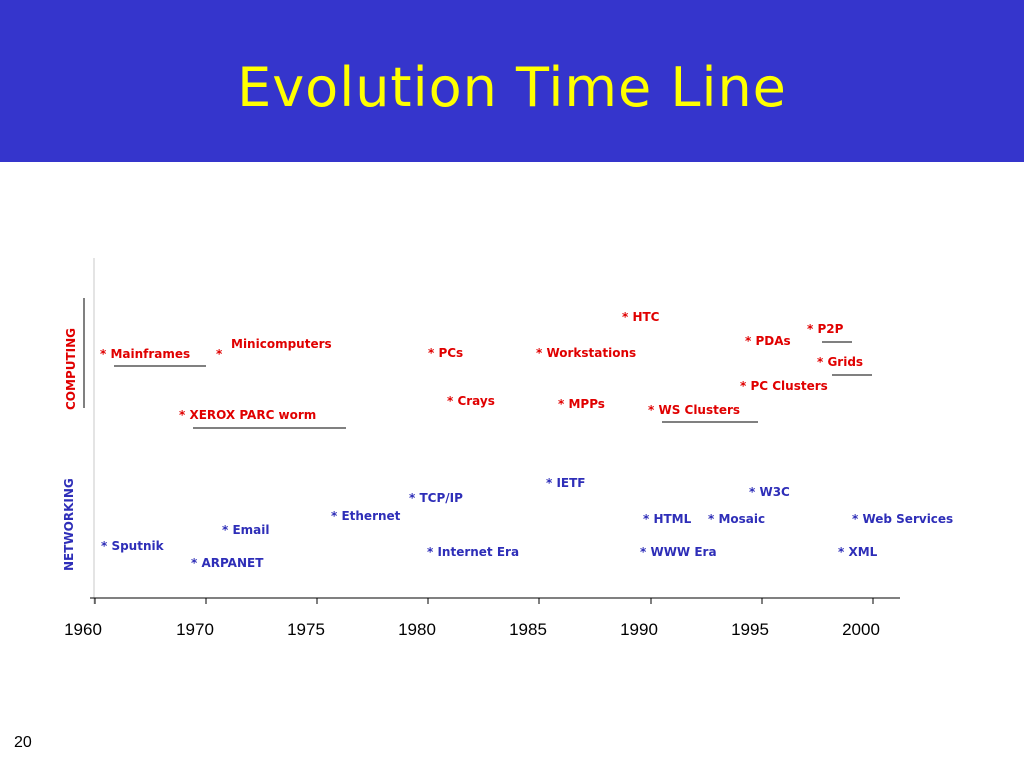  I want to click on year-label-2000: 2000, so click(861, 629).